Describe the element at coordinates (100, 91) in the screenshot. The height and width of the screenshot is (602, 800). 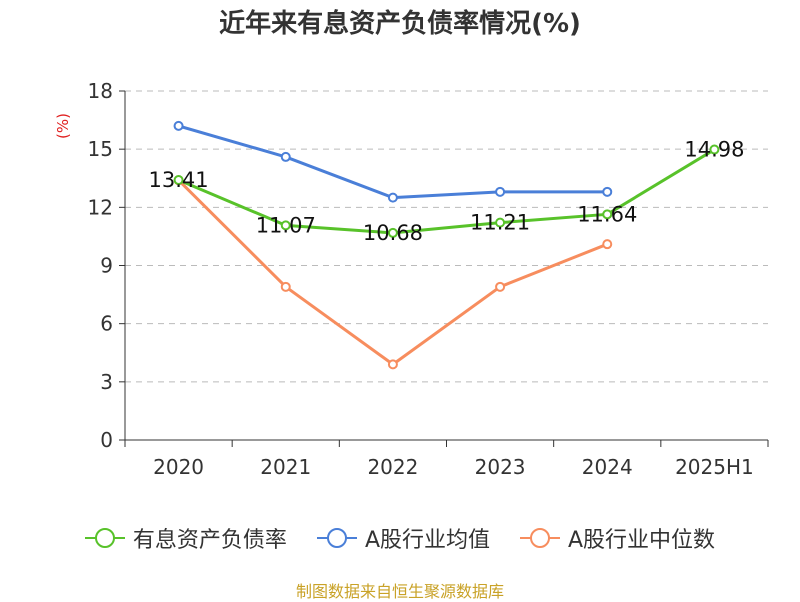
I see `y-tick-label: 18` at that location.